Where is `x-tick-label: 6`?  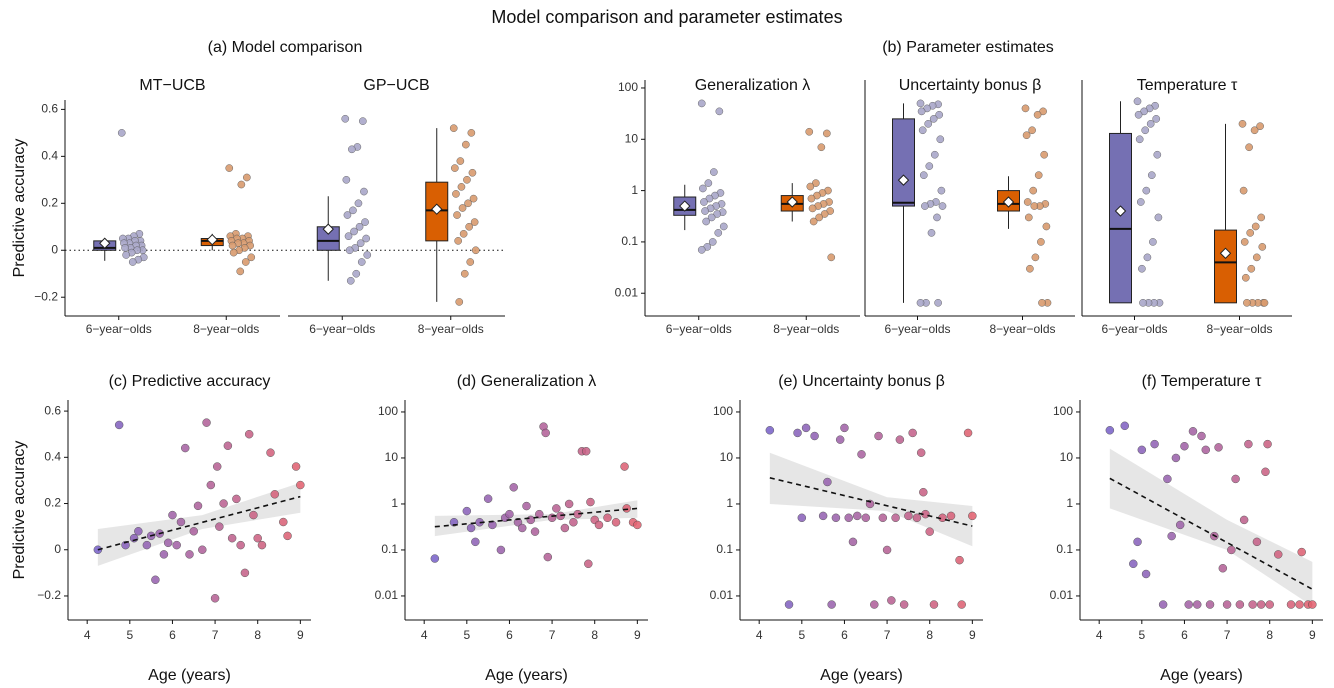
x-tick-label: 6 is located at coordinates (172, 635).